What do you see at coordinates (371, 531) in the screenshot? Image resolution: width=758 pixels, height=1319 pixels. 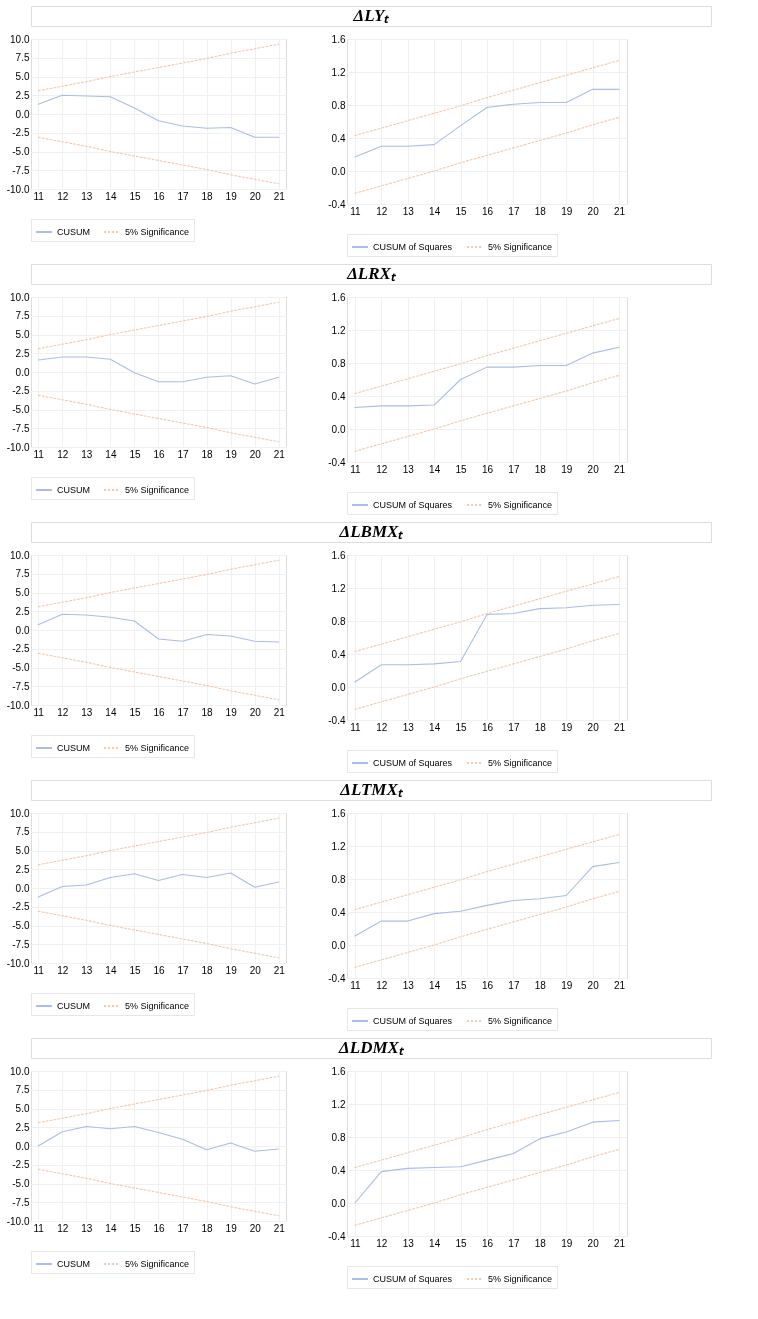 I see `text: ΔLBMXₜ` at bounding box center [371, 531].